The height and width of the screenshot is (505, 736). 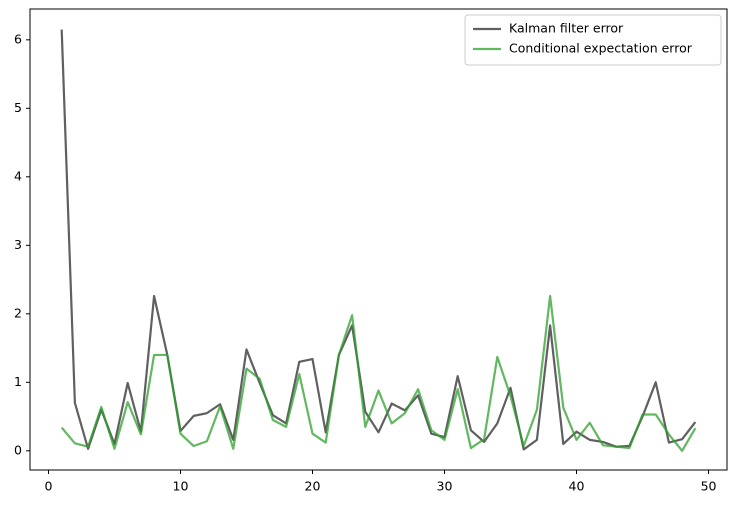 What do you see at coordinates (49, 486) in the screenshot?
I see `x-tick-label: 0` at bounding box center [49, 486].